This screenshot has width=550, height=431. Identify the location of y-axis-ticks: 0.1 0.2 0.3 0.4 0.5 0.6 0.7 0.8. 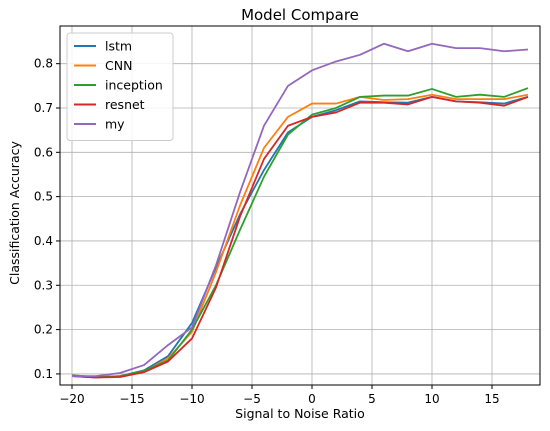
(47, 219).